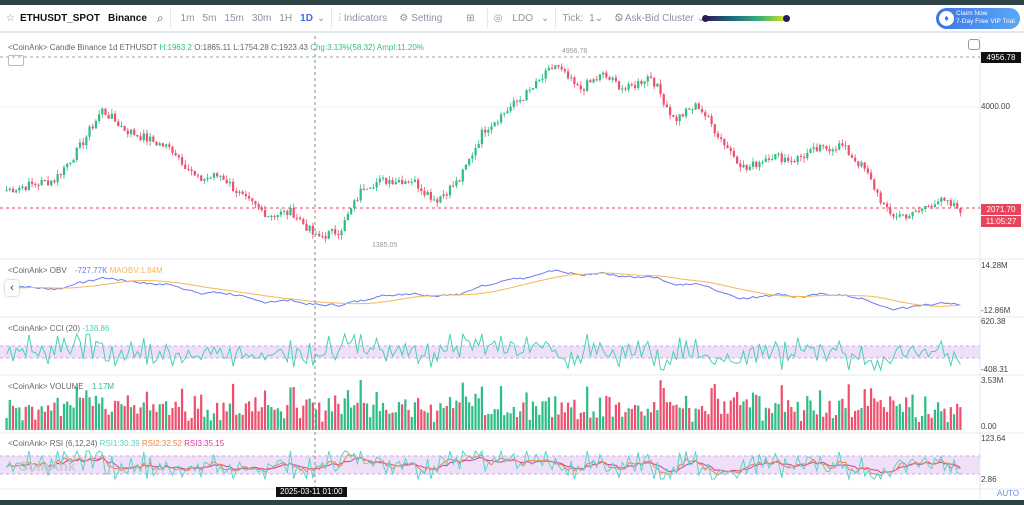  Describe the element at coordinates (209, 18) in the screenshot. I see `timeframe-5m: 5m` at that location.